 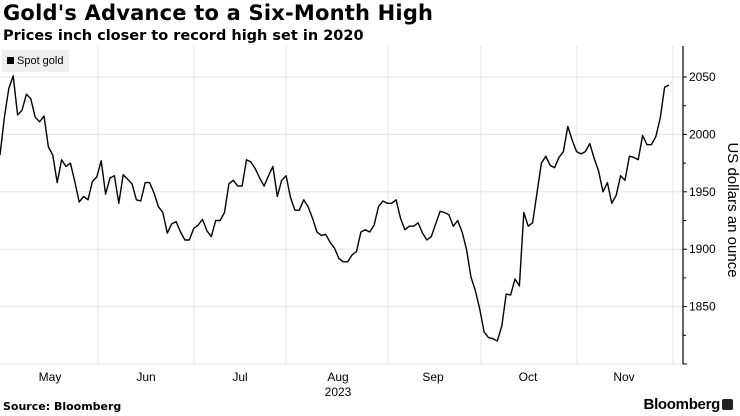 I want to click on legend-label: Spot gold, so click(x=40, y=61).